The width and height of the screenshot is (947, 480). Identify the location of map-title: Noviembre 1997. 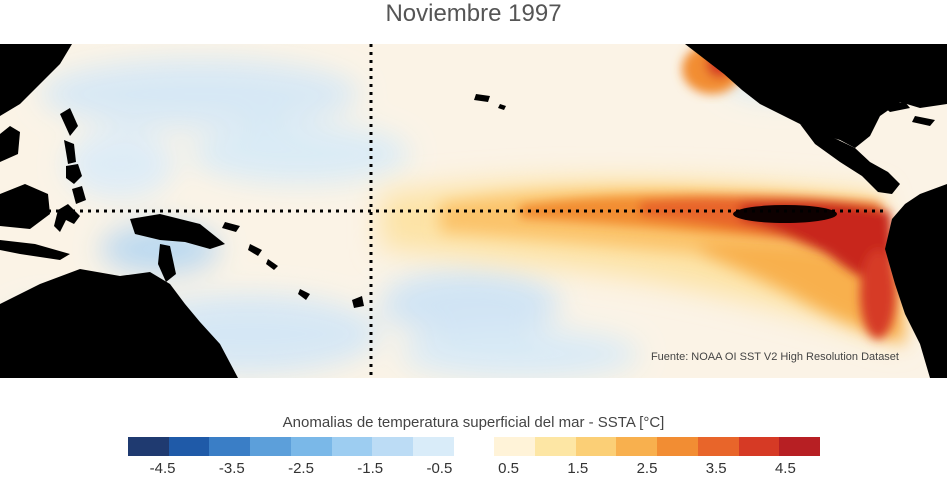
(473, 13).